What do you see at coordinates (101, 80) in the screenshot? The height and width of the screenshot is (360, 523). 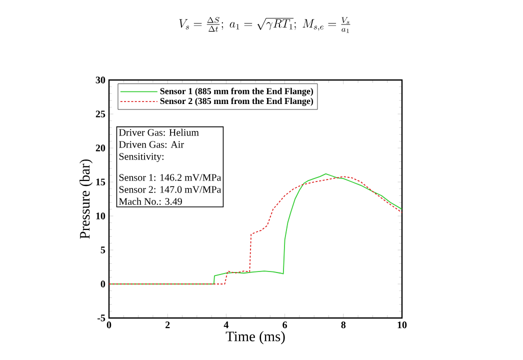 I see `y-tick-label: 30` at bounding box center [101, 80].